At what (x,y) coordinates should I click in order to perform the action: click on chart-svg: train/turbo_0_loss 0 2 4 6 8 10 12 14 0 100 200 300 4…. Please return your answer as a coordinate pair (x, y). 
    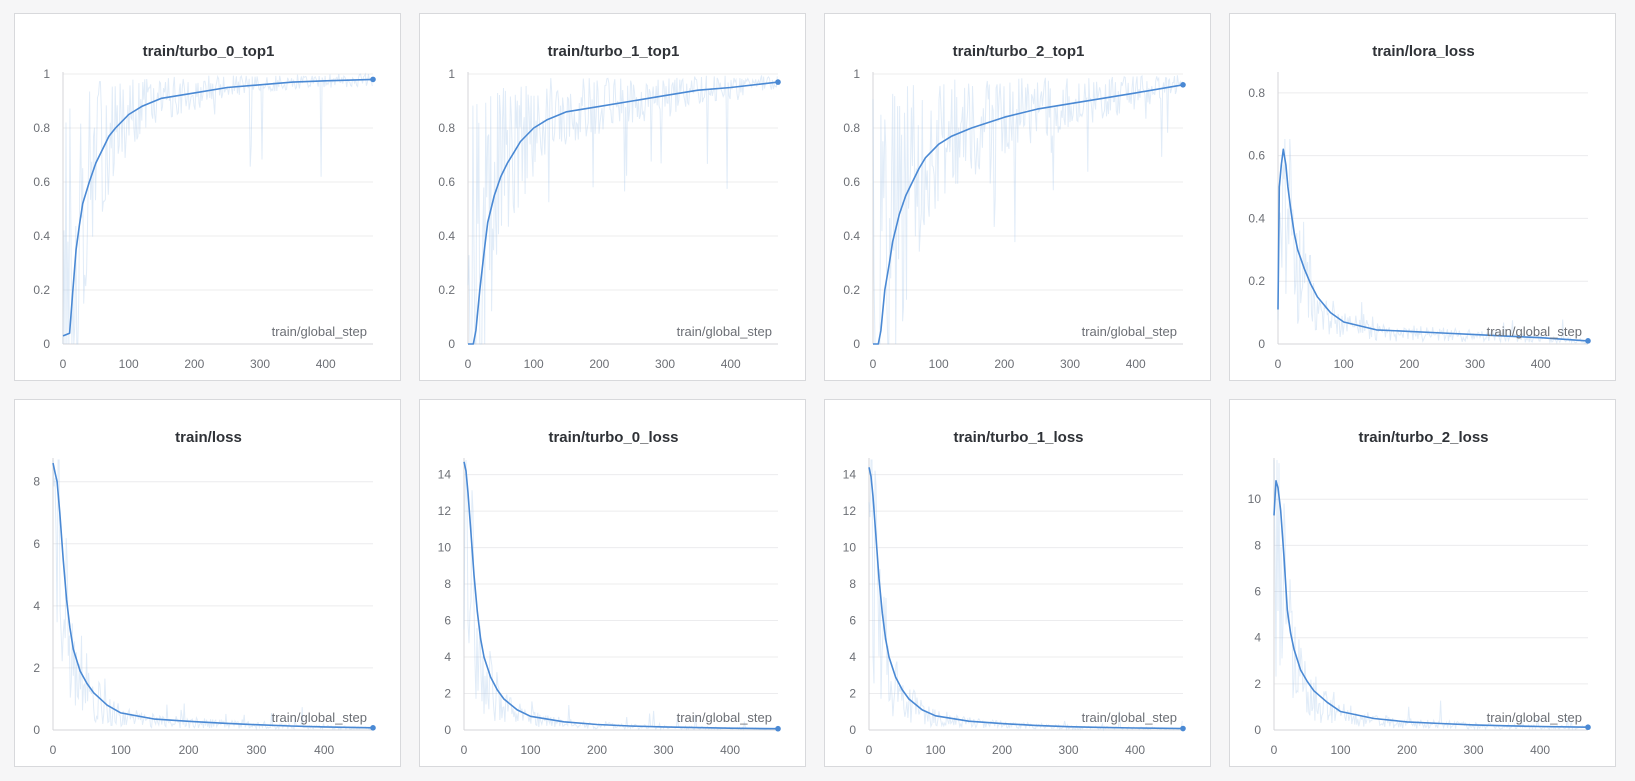
    Looking at the image, I should click on (609, 593).